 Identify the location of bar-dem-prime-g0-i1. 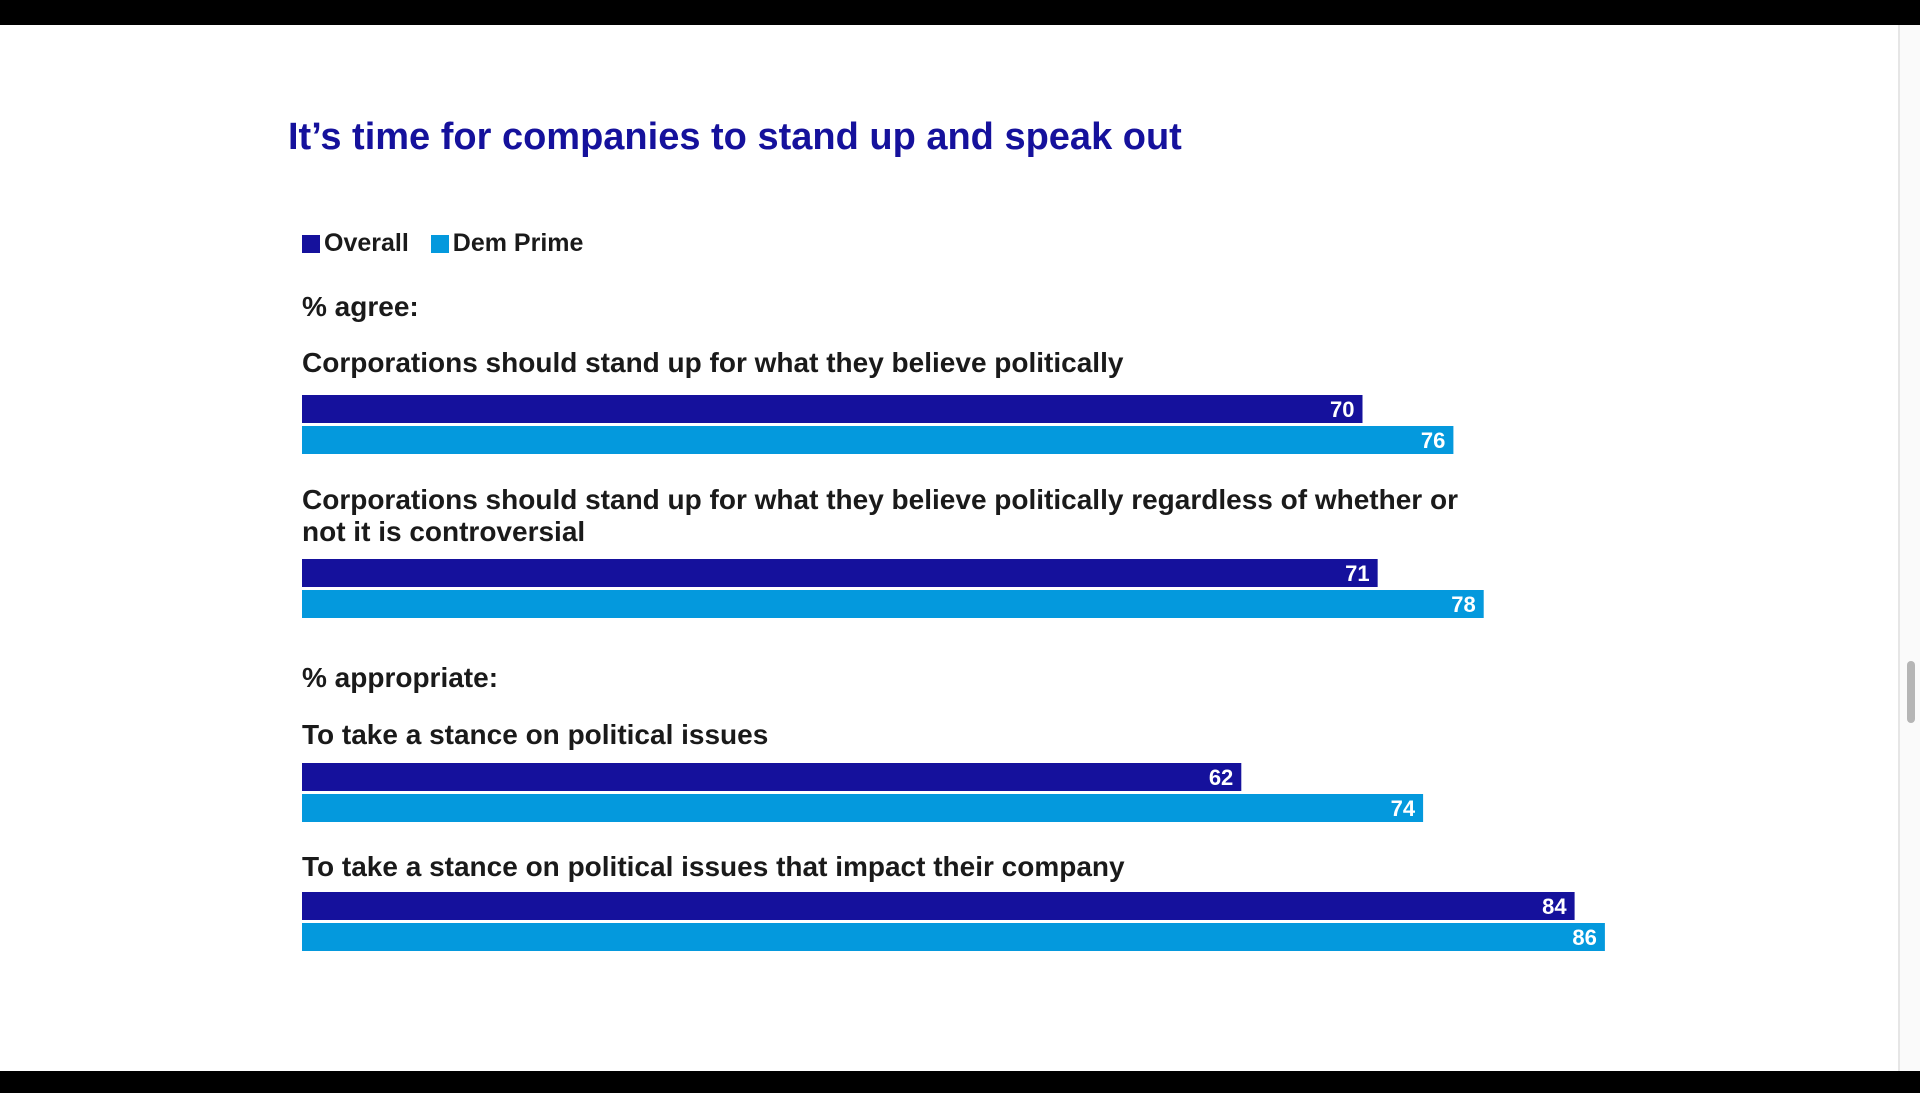
(893, 604).